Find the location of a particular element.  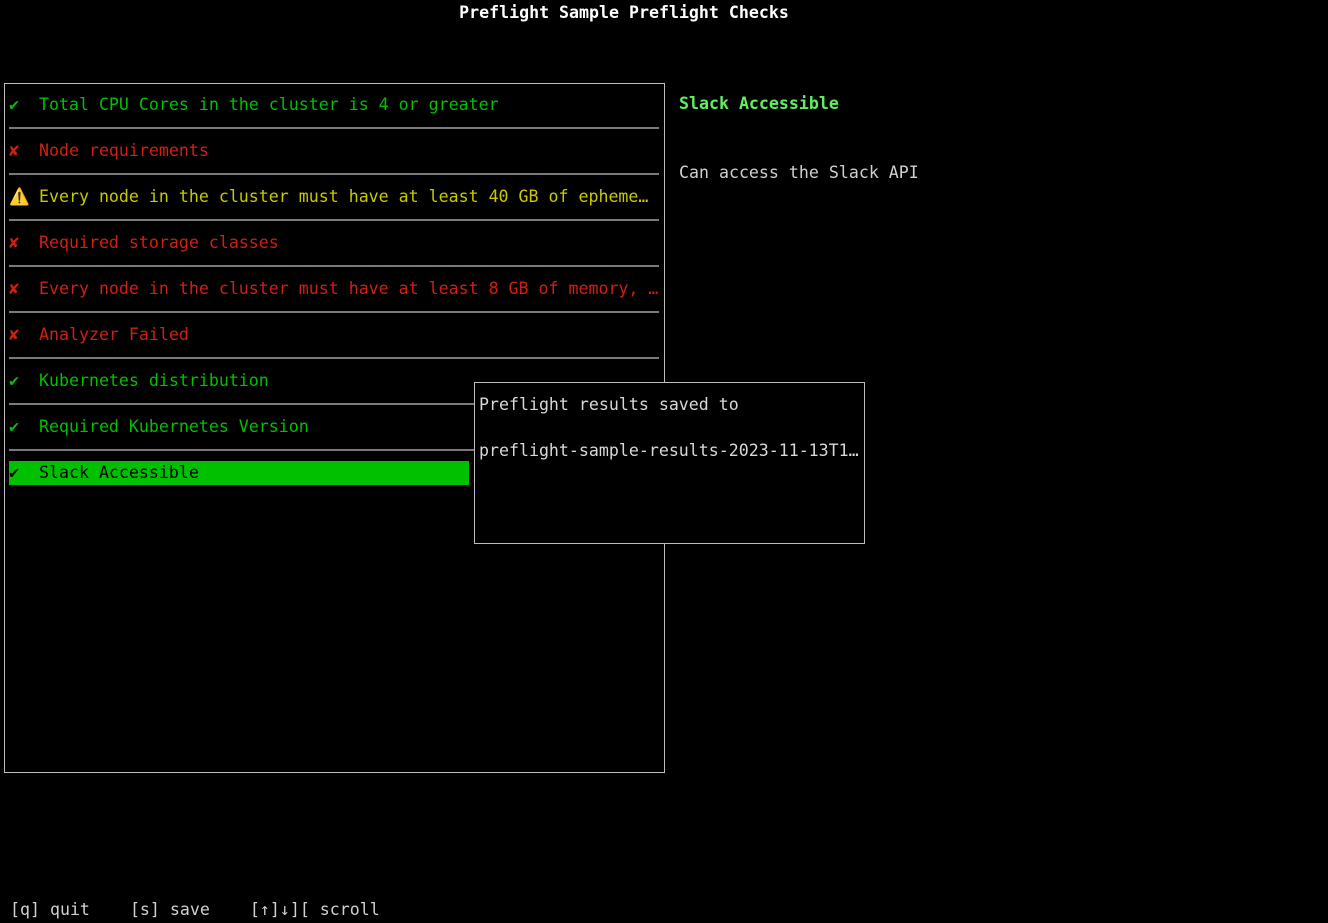

check-row: ✘ Node requirements is located at coordinates (334, 151).